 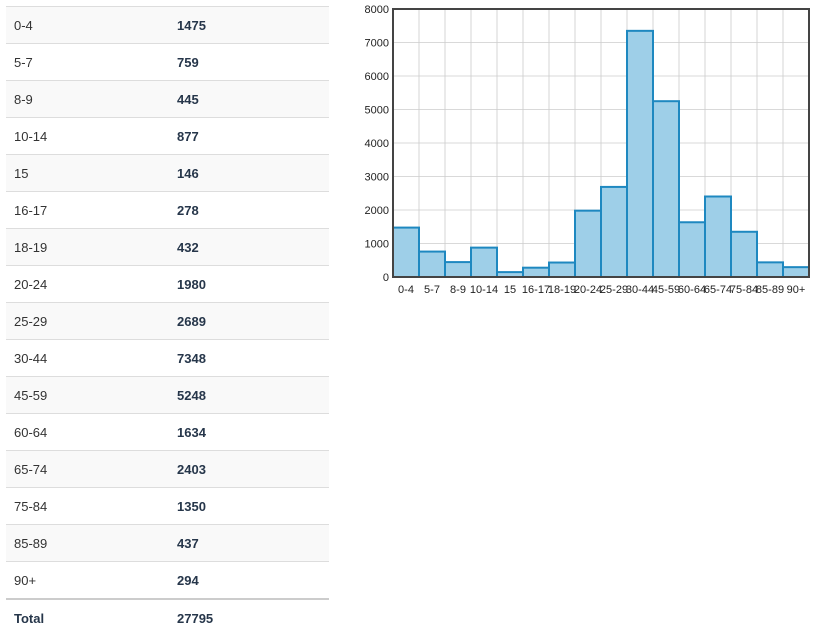 I want to click on table-row: 90+ 294, so click(x=167, y=580).